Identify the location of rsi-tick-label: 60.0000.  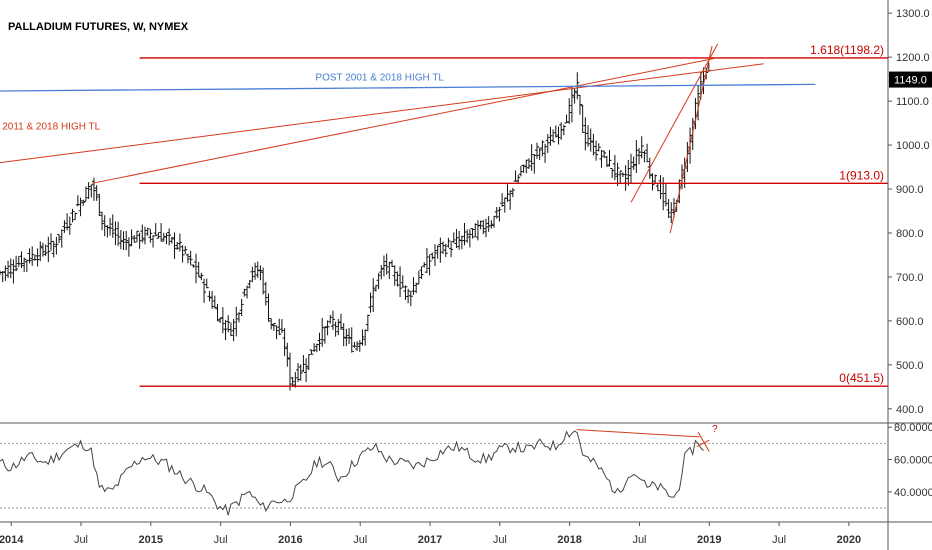
(913, 461).